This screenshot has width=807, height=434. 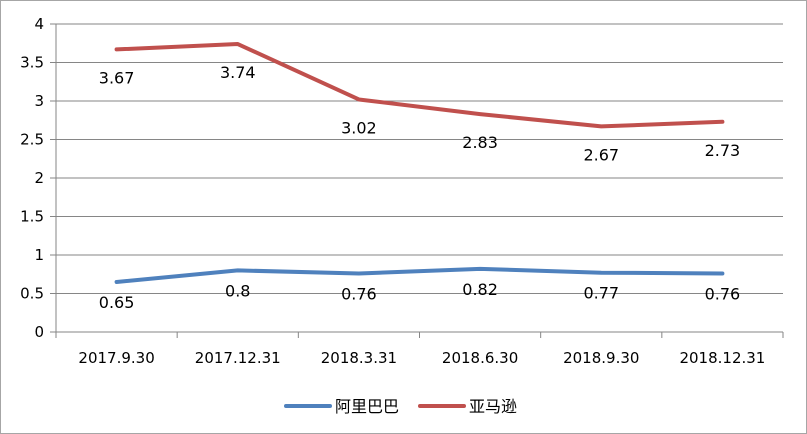 I want to click on y-tick-label-1: 0.5, so click(x=32, y=294).